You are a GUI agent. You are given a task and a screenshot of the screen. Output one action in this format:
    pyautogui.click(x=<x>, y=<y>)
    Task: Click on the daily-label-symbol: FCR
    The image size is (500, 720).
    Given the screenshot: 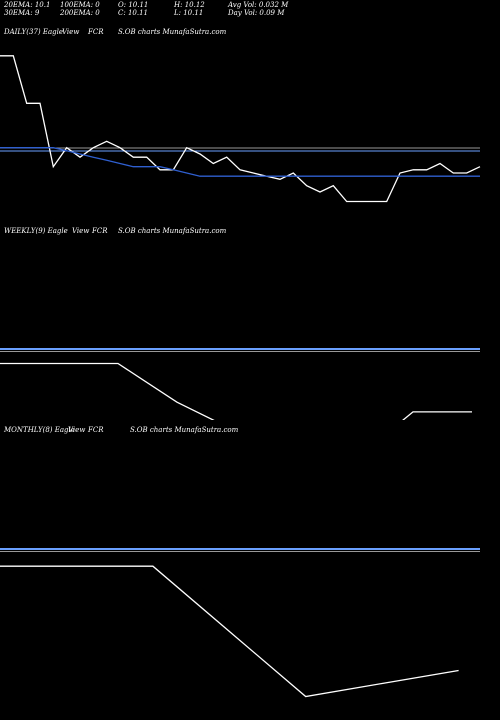 What is the action you would take?
    pyautogui.click(x=96, y=32)
    